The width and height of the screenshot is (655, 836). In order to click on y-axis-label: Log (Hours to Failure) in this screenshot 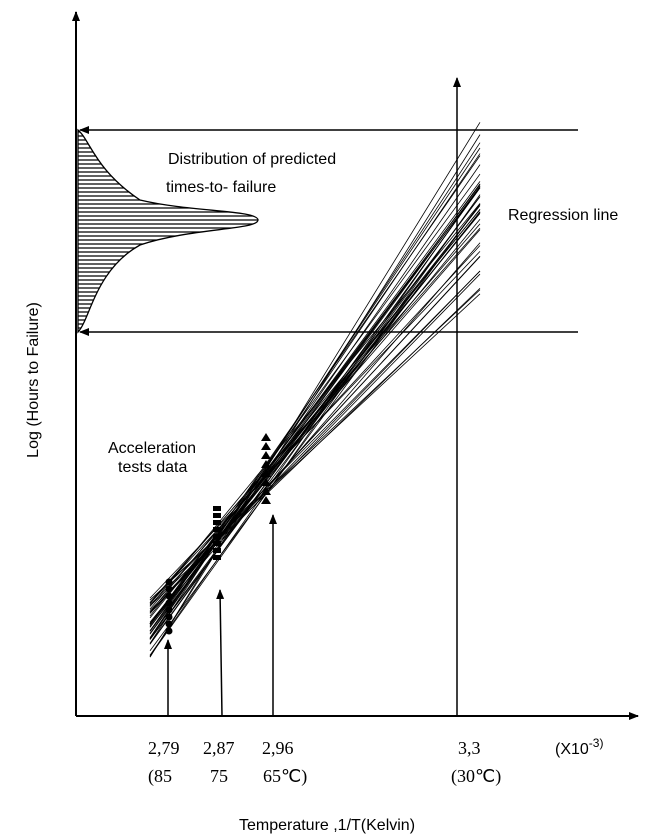, I will do `click(33, 380)`.